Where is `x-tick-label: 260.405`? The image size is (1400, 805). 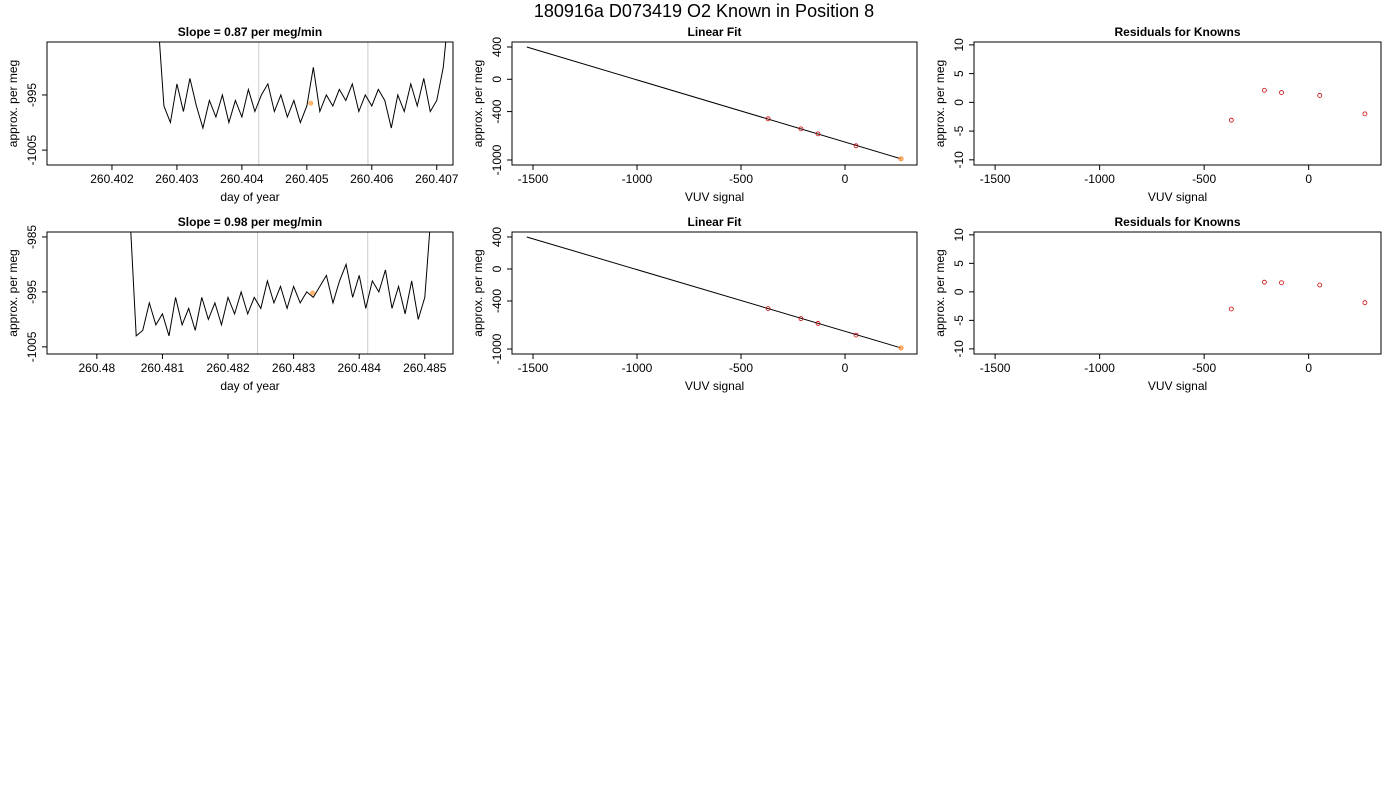 x-tick-label: 260.405 is located at coordinates (307, 179).